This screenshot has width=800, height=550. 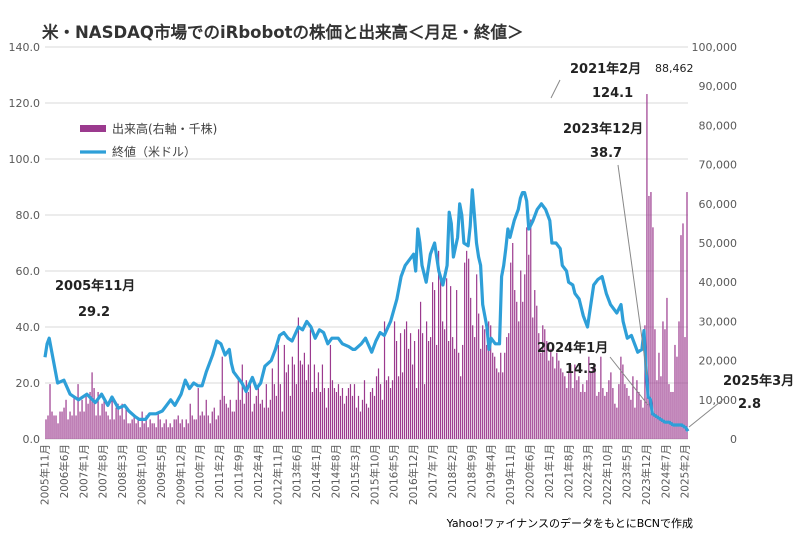 I want to click on right-tick-label: 30,000, so click(x=718, y=321).